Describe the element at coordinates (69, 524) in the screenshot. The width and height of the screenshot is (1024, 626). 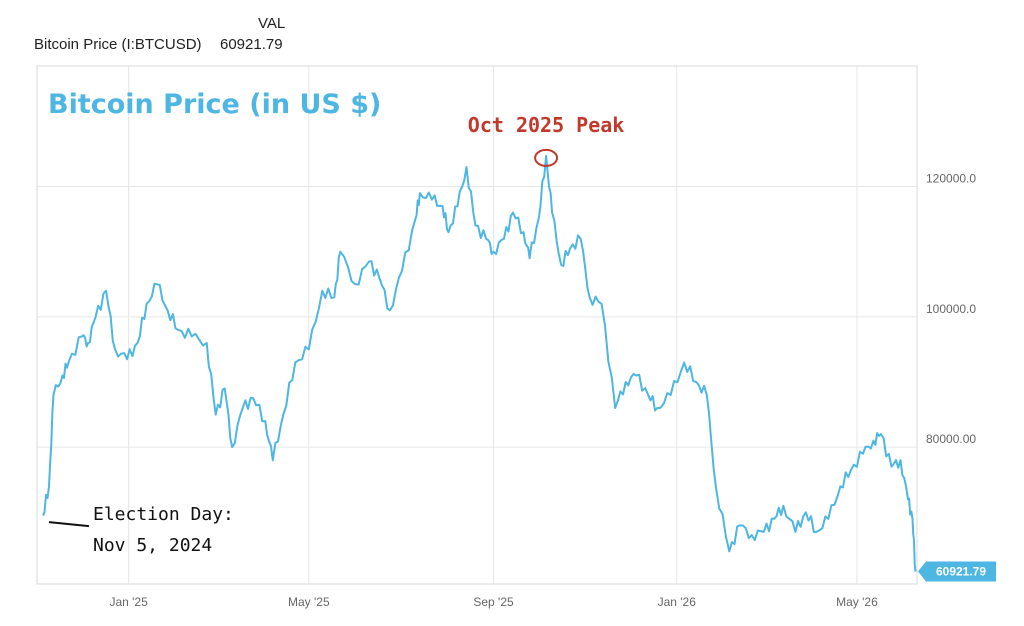
I see `election-day-marker` at that location.